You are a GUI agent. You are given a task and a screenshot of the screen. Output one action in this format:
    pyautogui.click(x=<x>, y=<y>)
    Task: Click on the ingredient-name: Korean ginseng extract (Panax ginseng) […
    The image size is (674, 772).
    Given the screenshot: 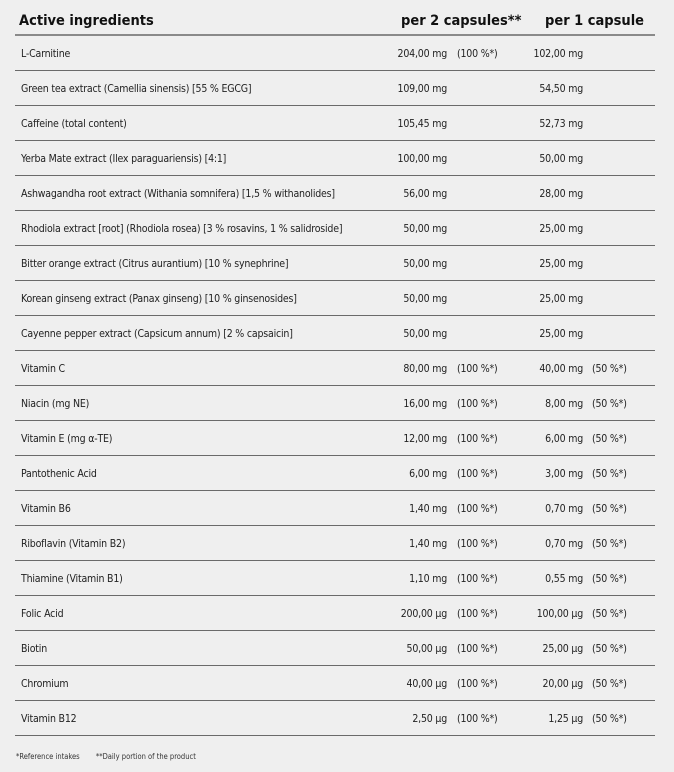 What is the action you would take?
    pyautogui.click(x=159, y=299)
    